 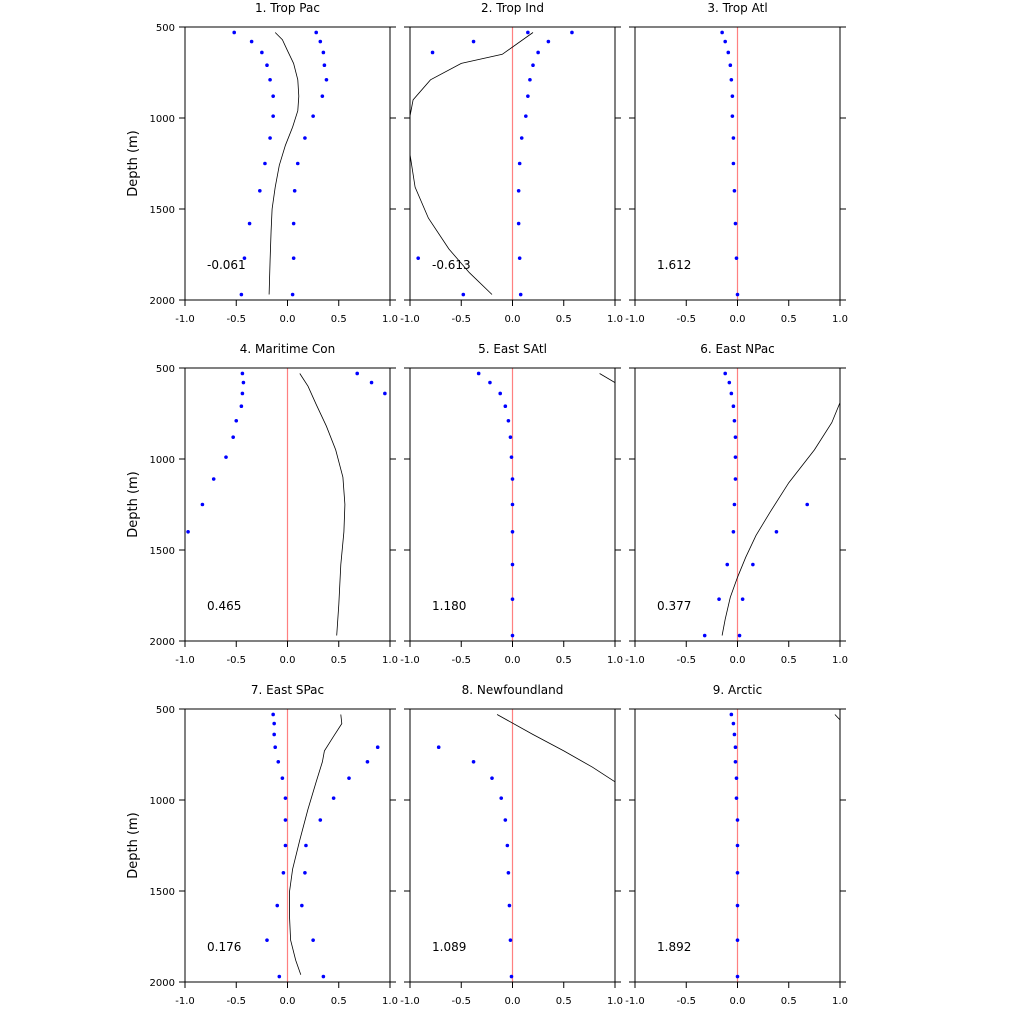 What do you see at coordinates (674, 265) in the screenshot?
I see `correlation-label: 1.612` at bounding box center [674, 265].